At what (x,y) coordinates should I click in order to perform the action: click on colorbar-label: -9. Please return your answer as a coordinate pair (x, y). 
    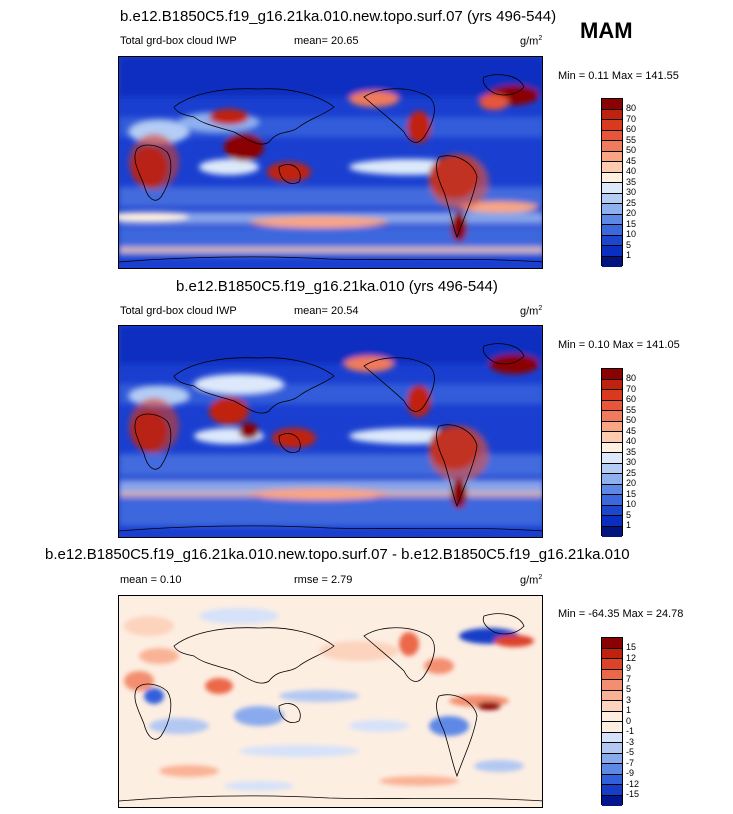
    Looking at the image, I should click on (630, 773).